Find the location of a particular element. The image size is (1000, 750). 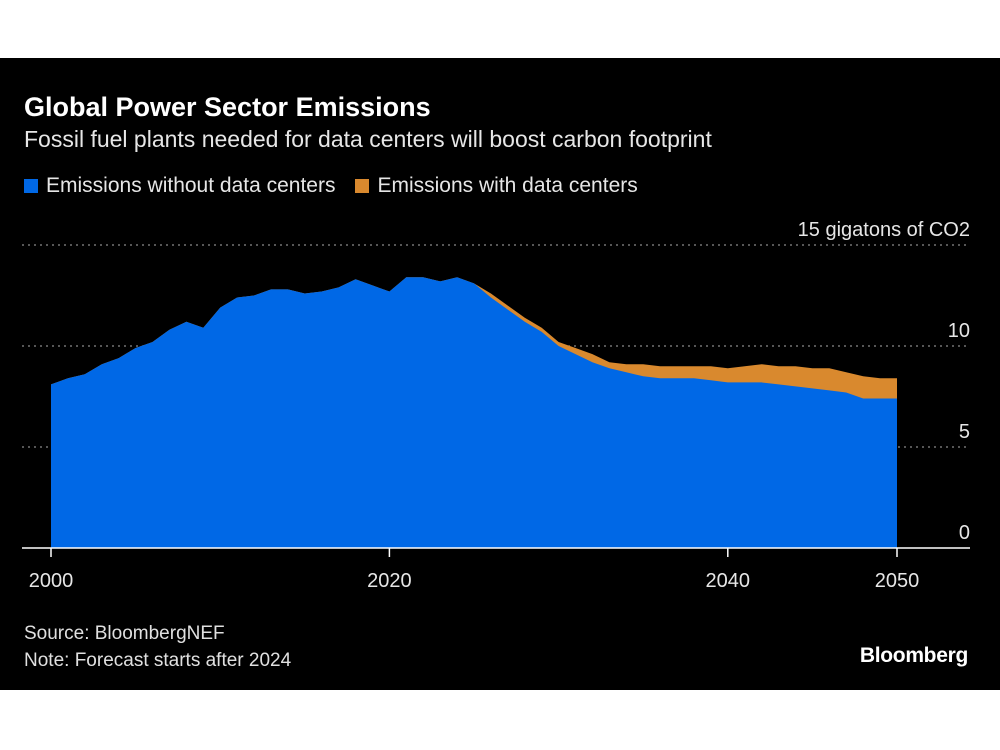

chart-title: Global Power Sector Emissions is located at coordinates (227, 107).